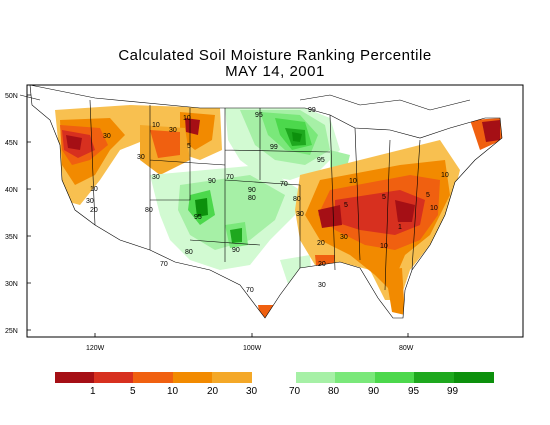 The height and width of the screenshot is (425, 550). What do you see at coordinates (11, 284) in the screenshot?
I see `lat-tick-label: 30N` at bounding box center [11, 284].